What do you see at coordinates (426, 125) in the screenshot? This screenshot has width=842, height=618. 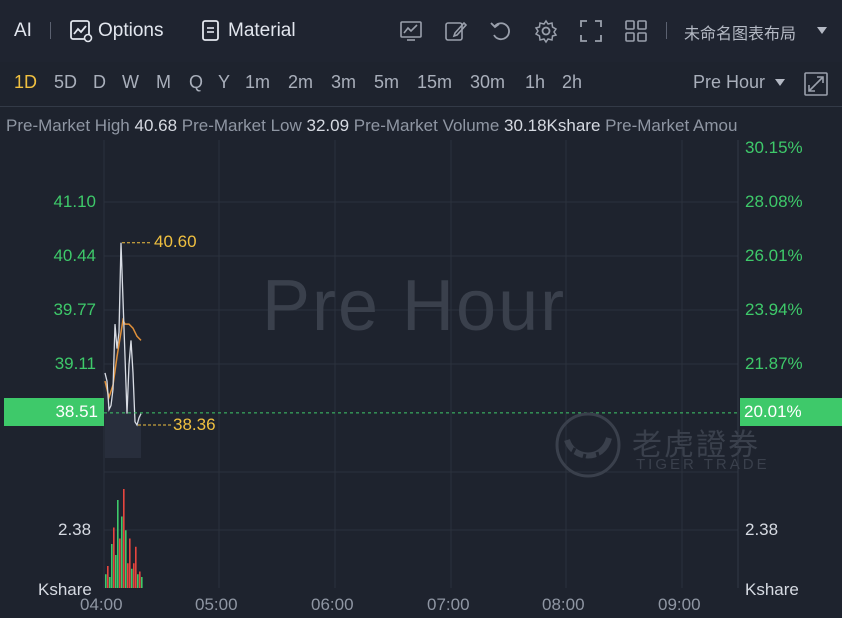 I see `premarket-volume-label: Pre-Market Volume` at bounding box center [426, 125].